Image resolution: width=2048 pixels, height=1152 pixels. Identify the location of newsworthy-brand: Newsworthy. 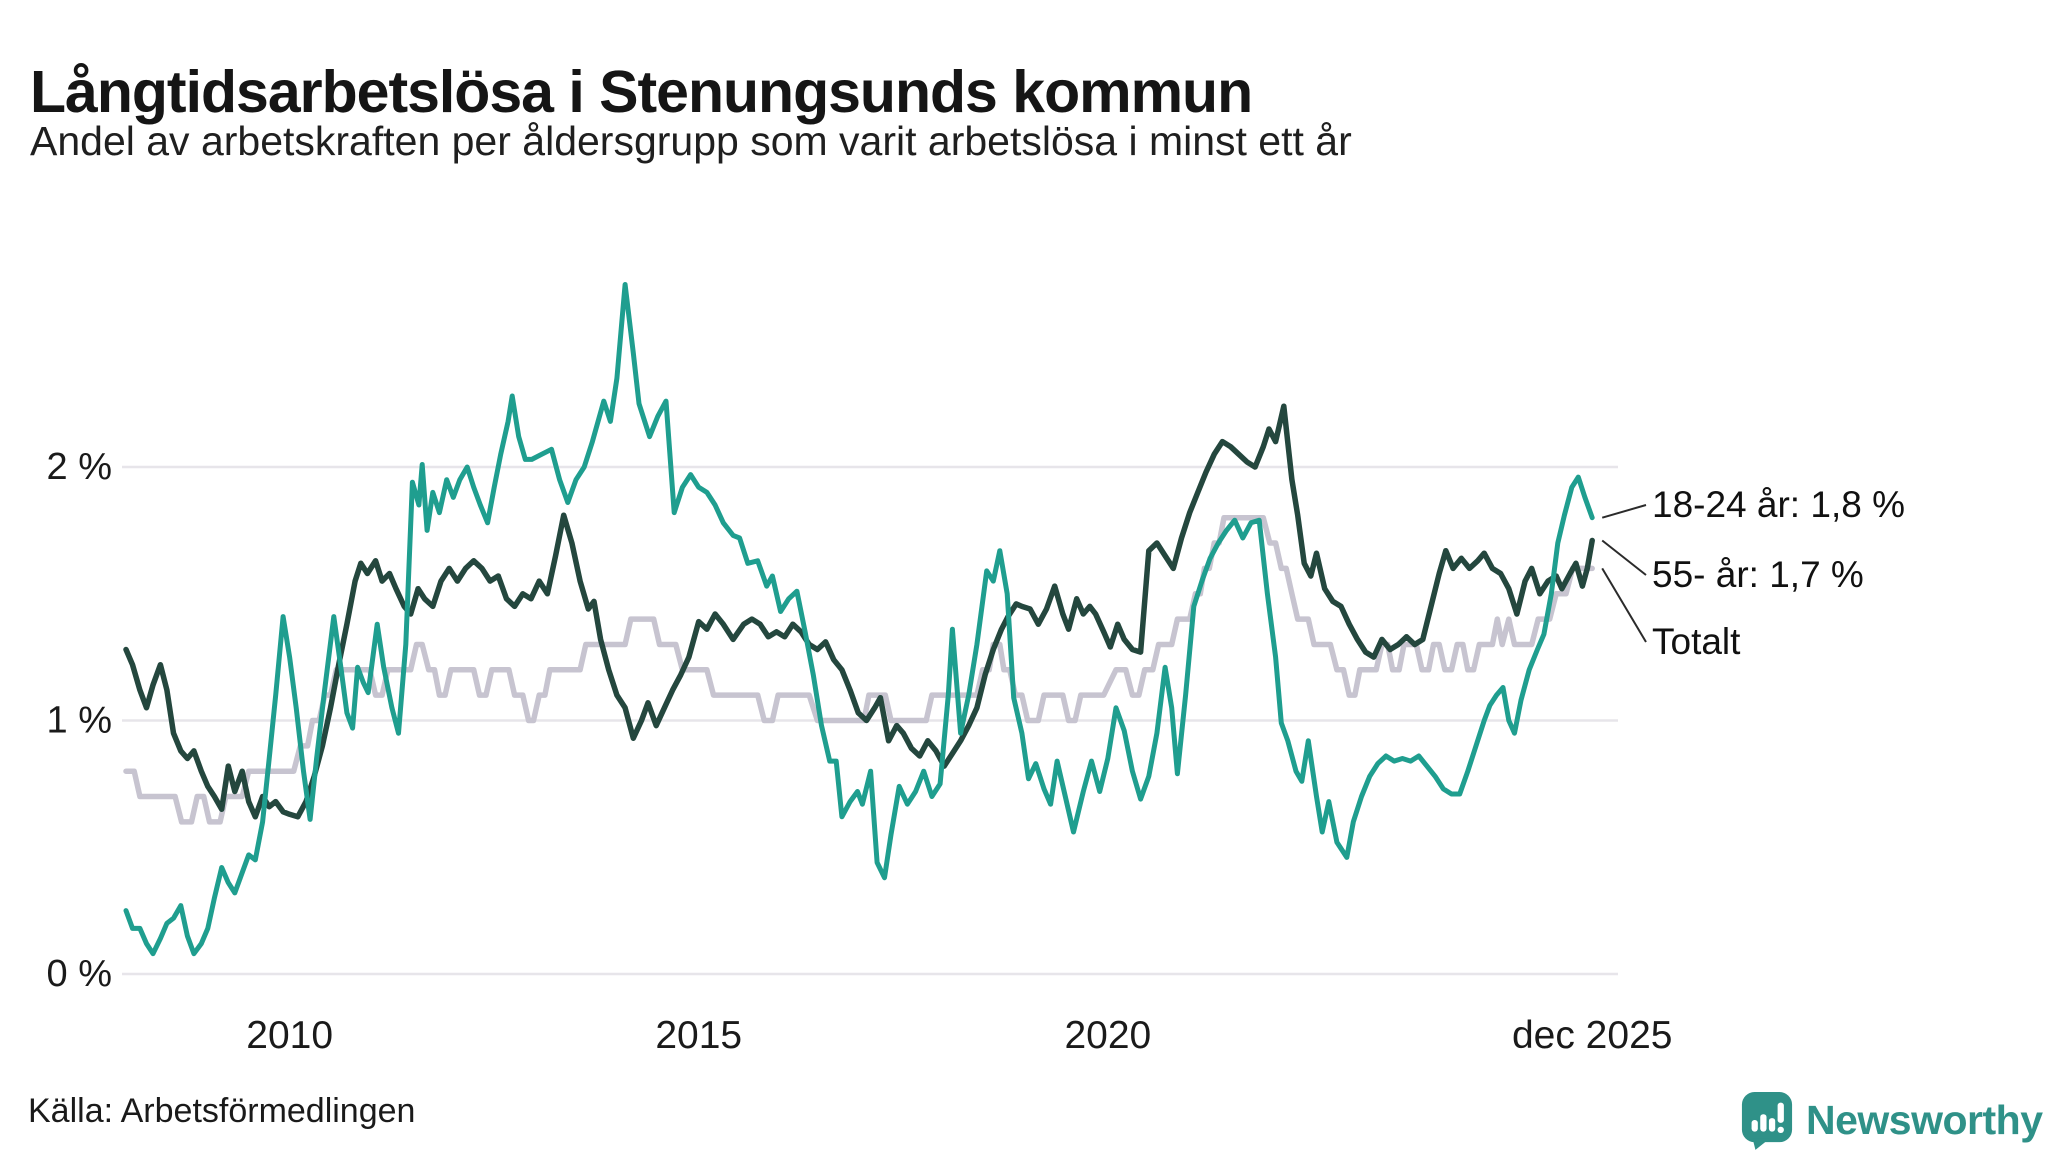
(1891, 1120).